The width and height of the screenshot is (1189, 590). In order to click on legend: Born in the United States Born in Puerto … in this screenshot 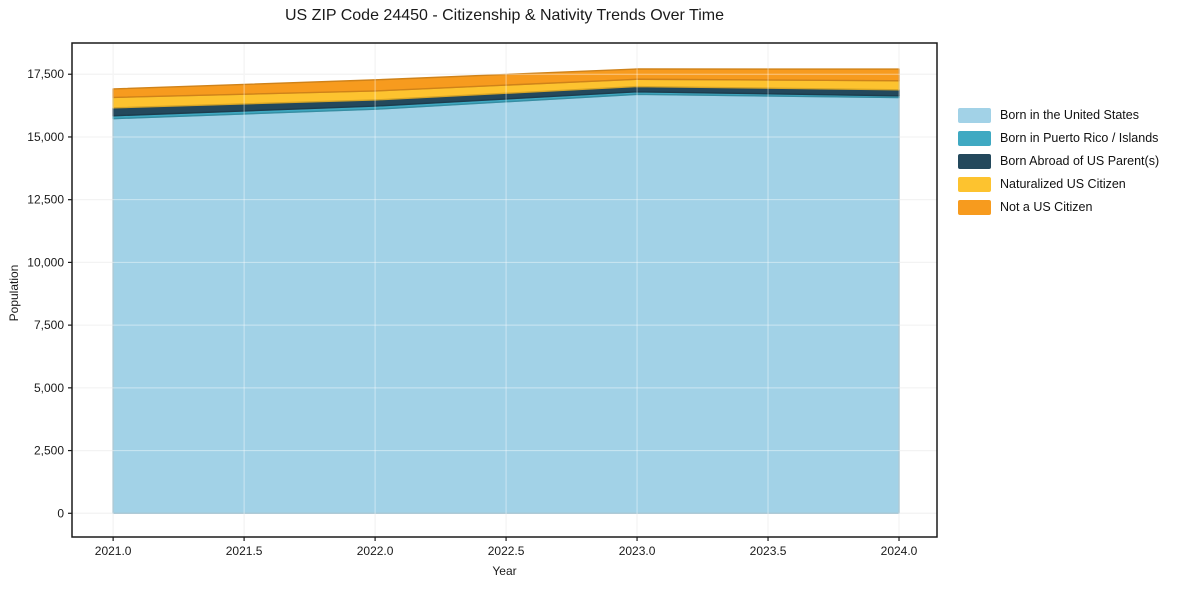, I will do `click(1058, 164)`.